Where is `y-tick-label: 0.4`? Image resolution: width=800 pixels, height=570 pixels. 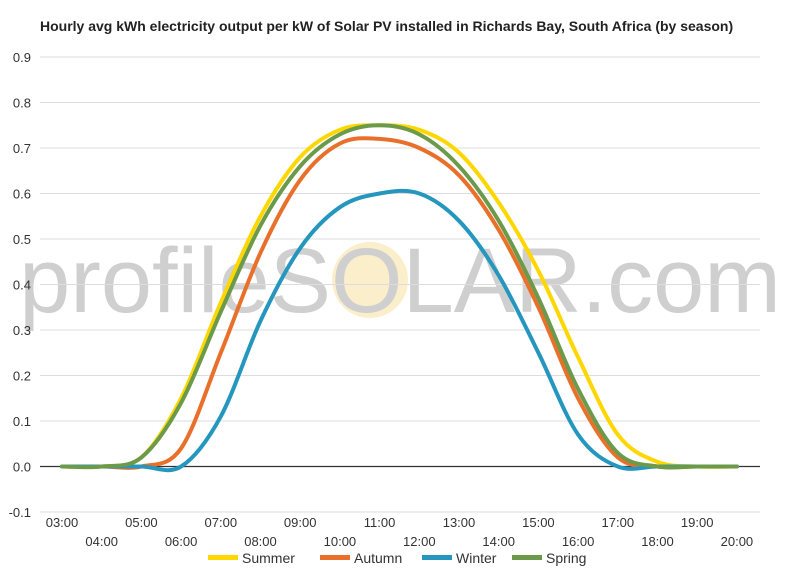 y-tick-label: 0.4 is located at coordinates (22, 285).